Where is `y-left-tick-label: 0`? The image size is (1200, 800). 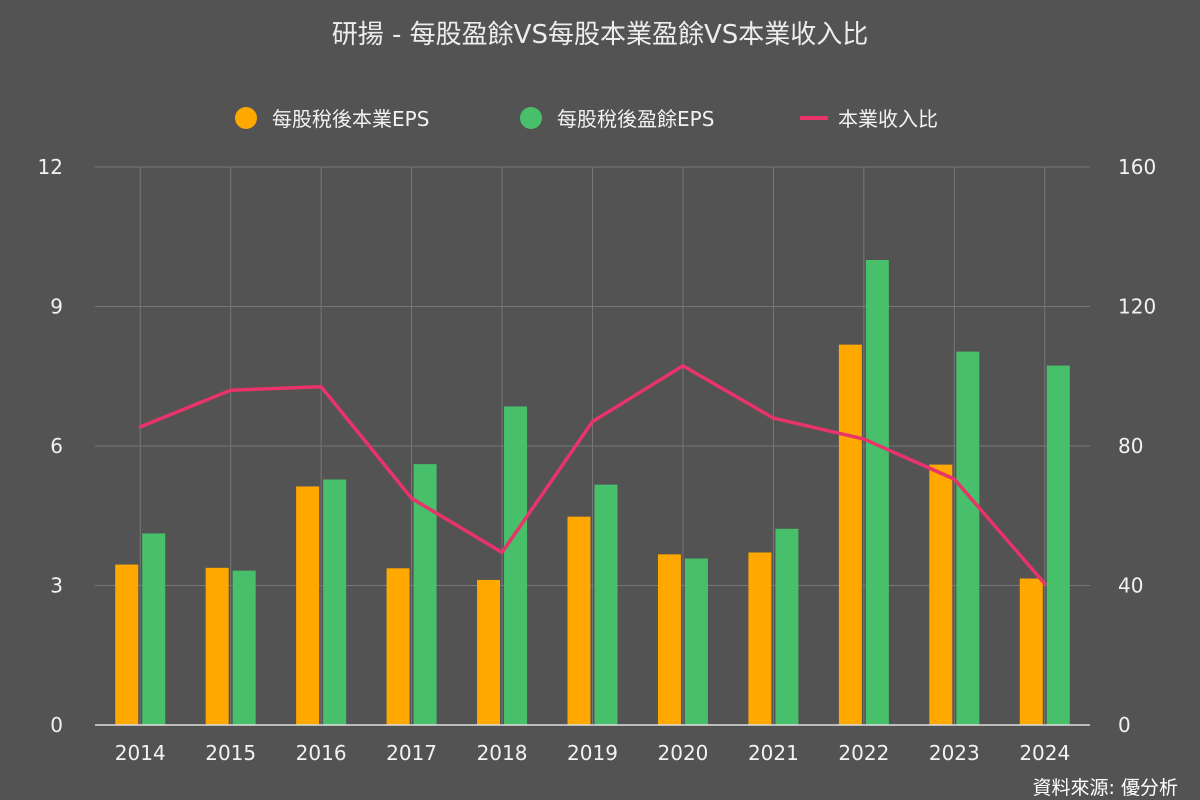
y-left-tick-label: 0 is located at coordinates (56, 725).